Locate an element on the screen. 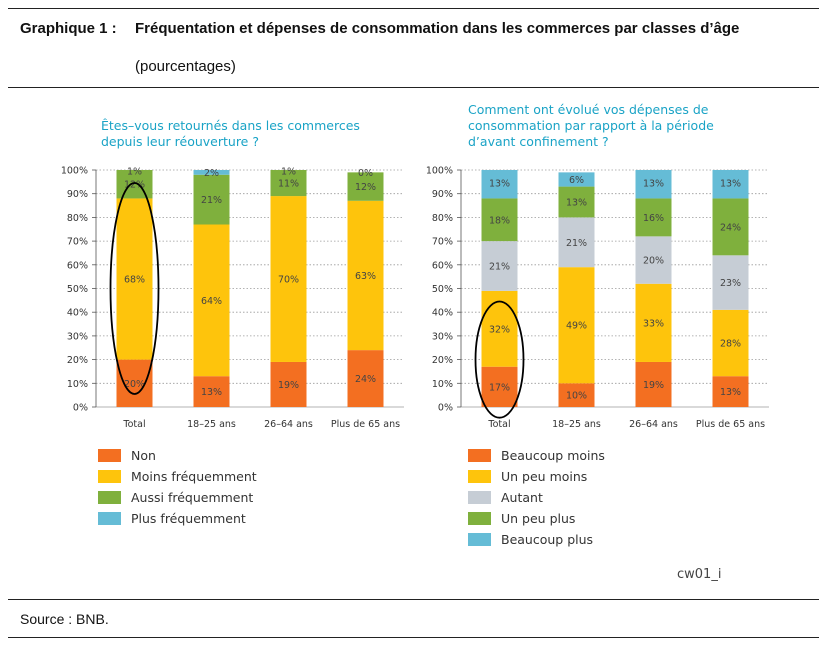  data-label: 24% is located at coordinates (365, 379).